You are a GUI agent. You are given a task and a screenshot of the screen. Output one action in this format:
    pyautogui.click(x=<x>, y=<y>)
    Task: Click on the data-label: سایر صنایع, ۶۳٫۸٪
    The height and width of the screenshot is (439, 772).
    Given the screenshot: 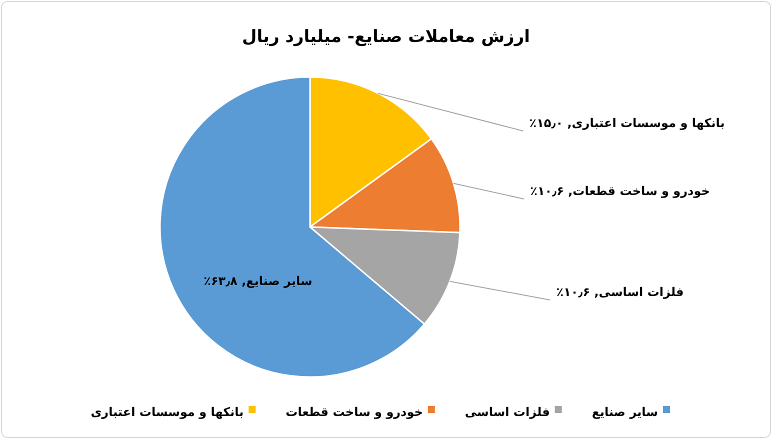 What is the action you would take?
    pyautogui.click(x=258, y=281)
    